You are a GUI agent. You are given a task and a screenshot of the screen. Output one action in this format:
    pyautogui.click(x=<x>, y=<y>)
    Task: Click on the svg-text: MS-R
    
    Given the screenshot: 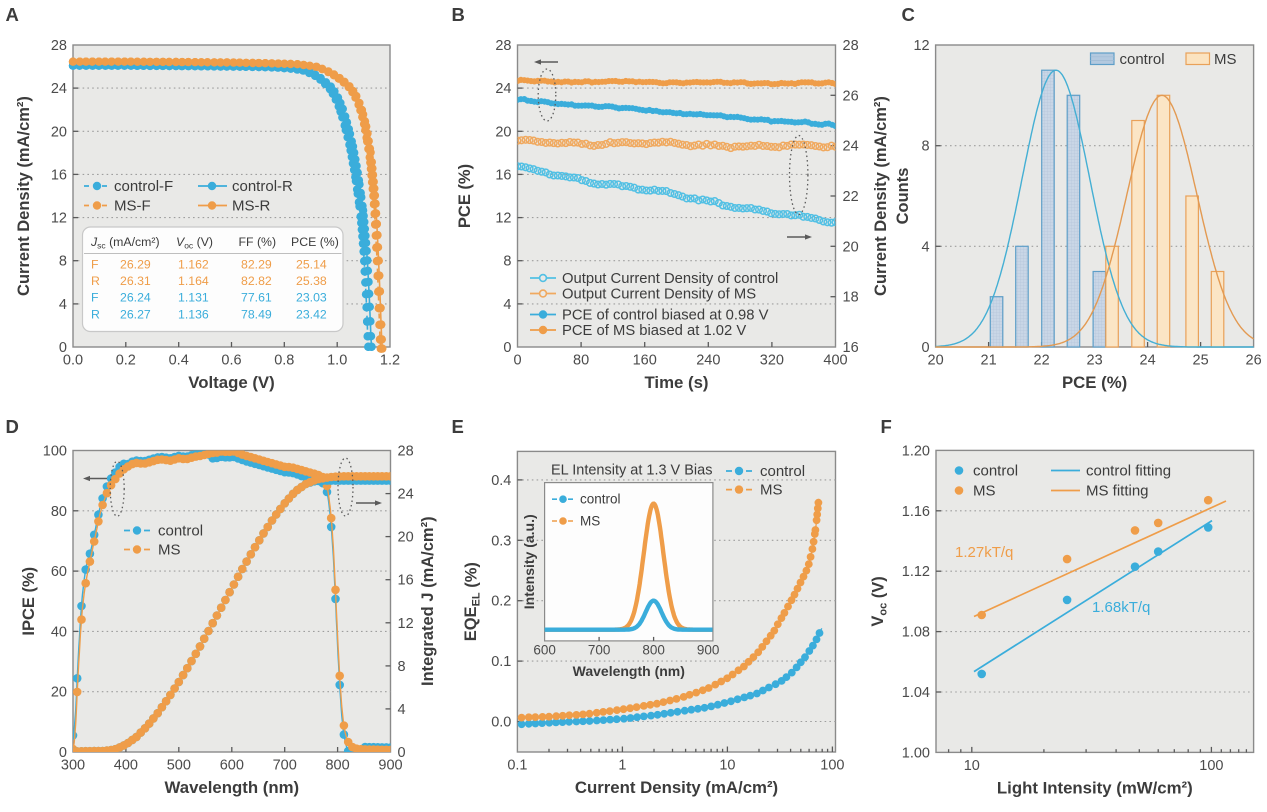 What is the action you would take?
    pyautogui.click(x=251, y=206)
    